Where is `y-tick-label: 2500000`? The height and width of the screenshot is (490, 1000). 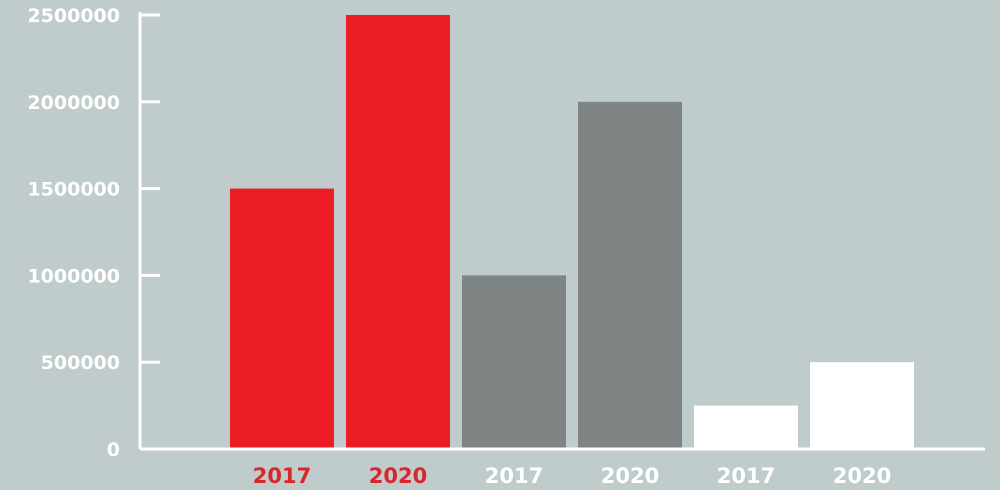
y-tick-label: 2500000 is located at coordinates (73, 16).